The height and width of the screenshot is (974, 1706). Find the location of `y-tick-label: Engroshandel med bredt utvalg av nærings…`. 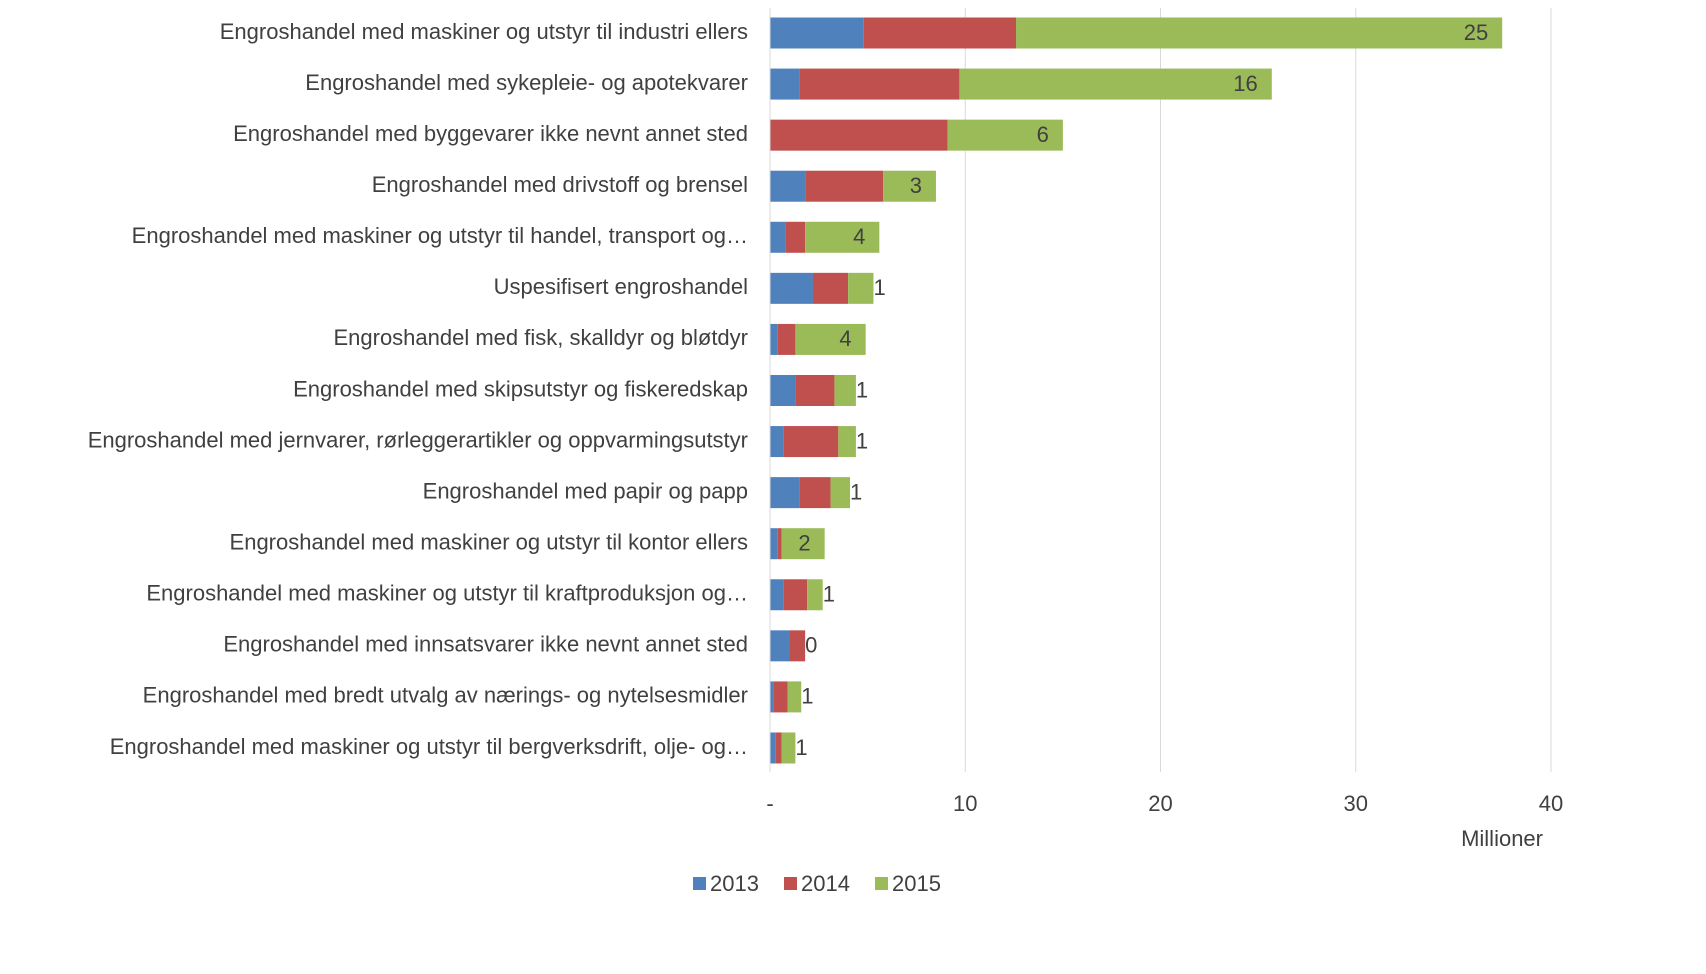

y-tick-label: Engroshandel med bredt utvalg av nærings… is located at coordinates (445, 695).